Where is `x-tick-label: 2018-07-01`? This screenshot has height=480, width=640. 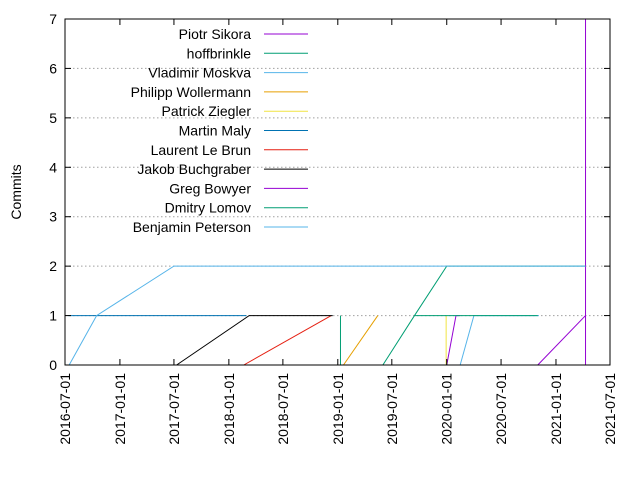 x-tick-label: 2018-07-01 is located at coordinates (283, 409).